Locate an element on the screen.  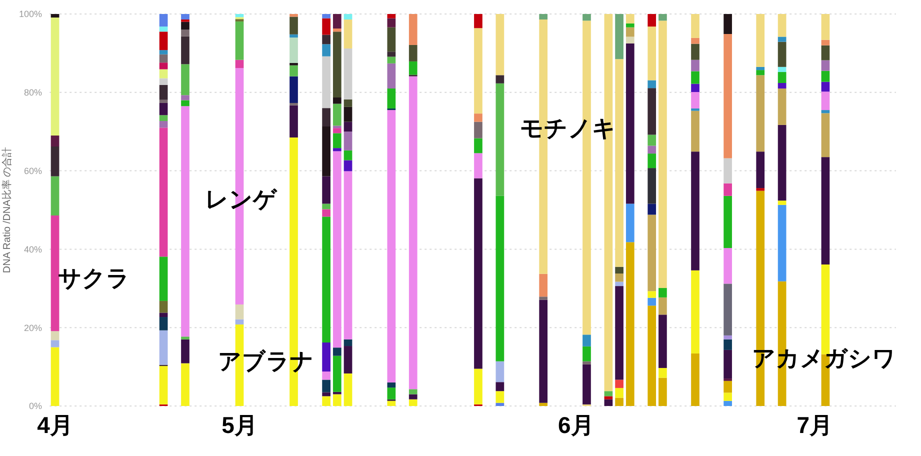
x-tick-label: 4月 is located at coordinates (55, 425).